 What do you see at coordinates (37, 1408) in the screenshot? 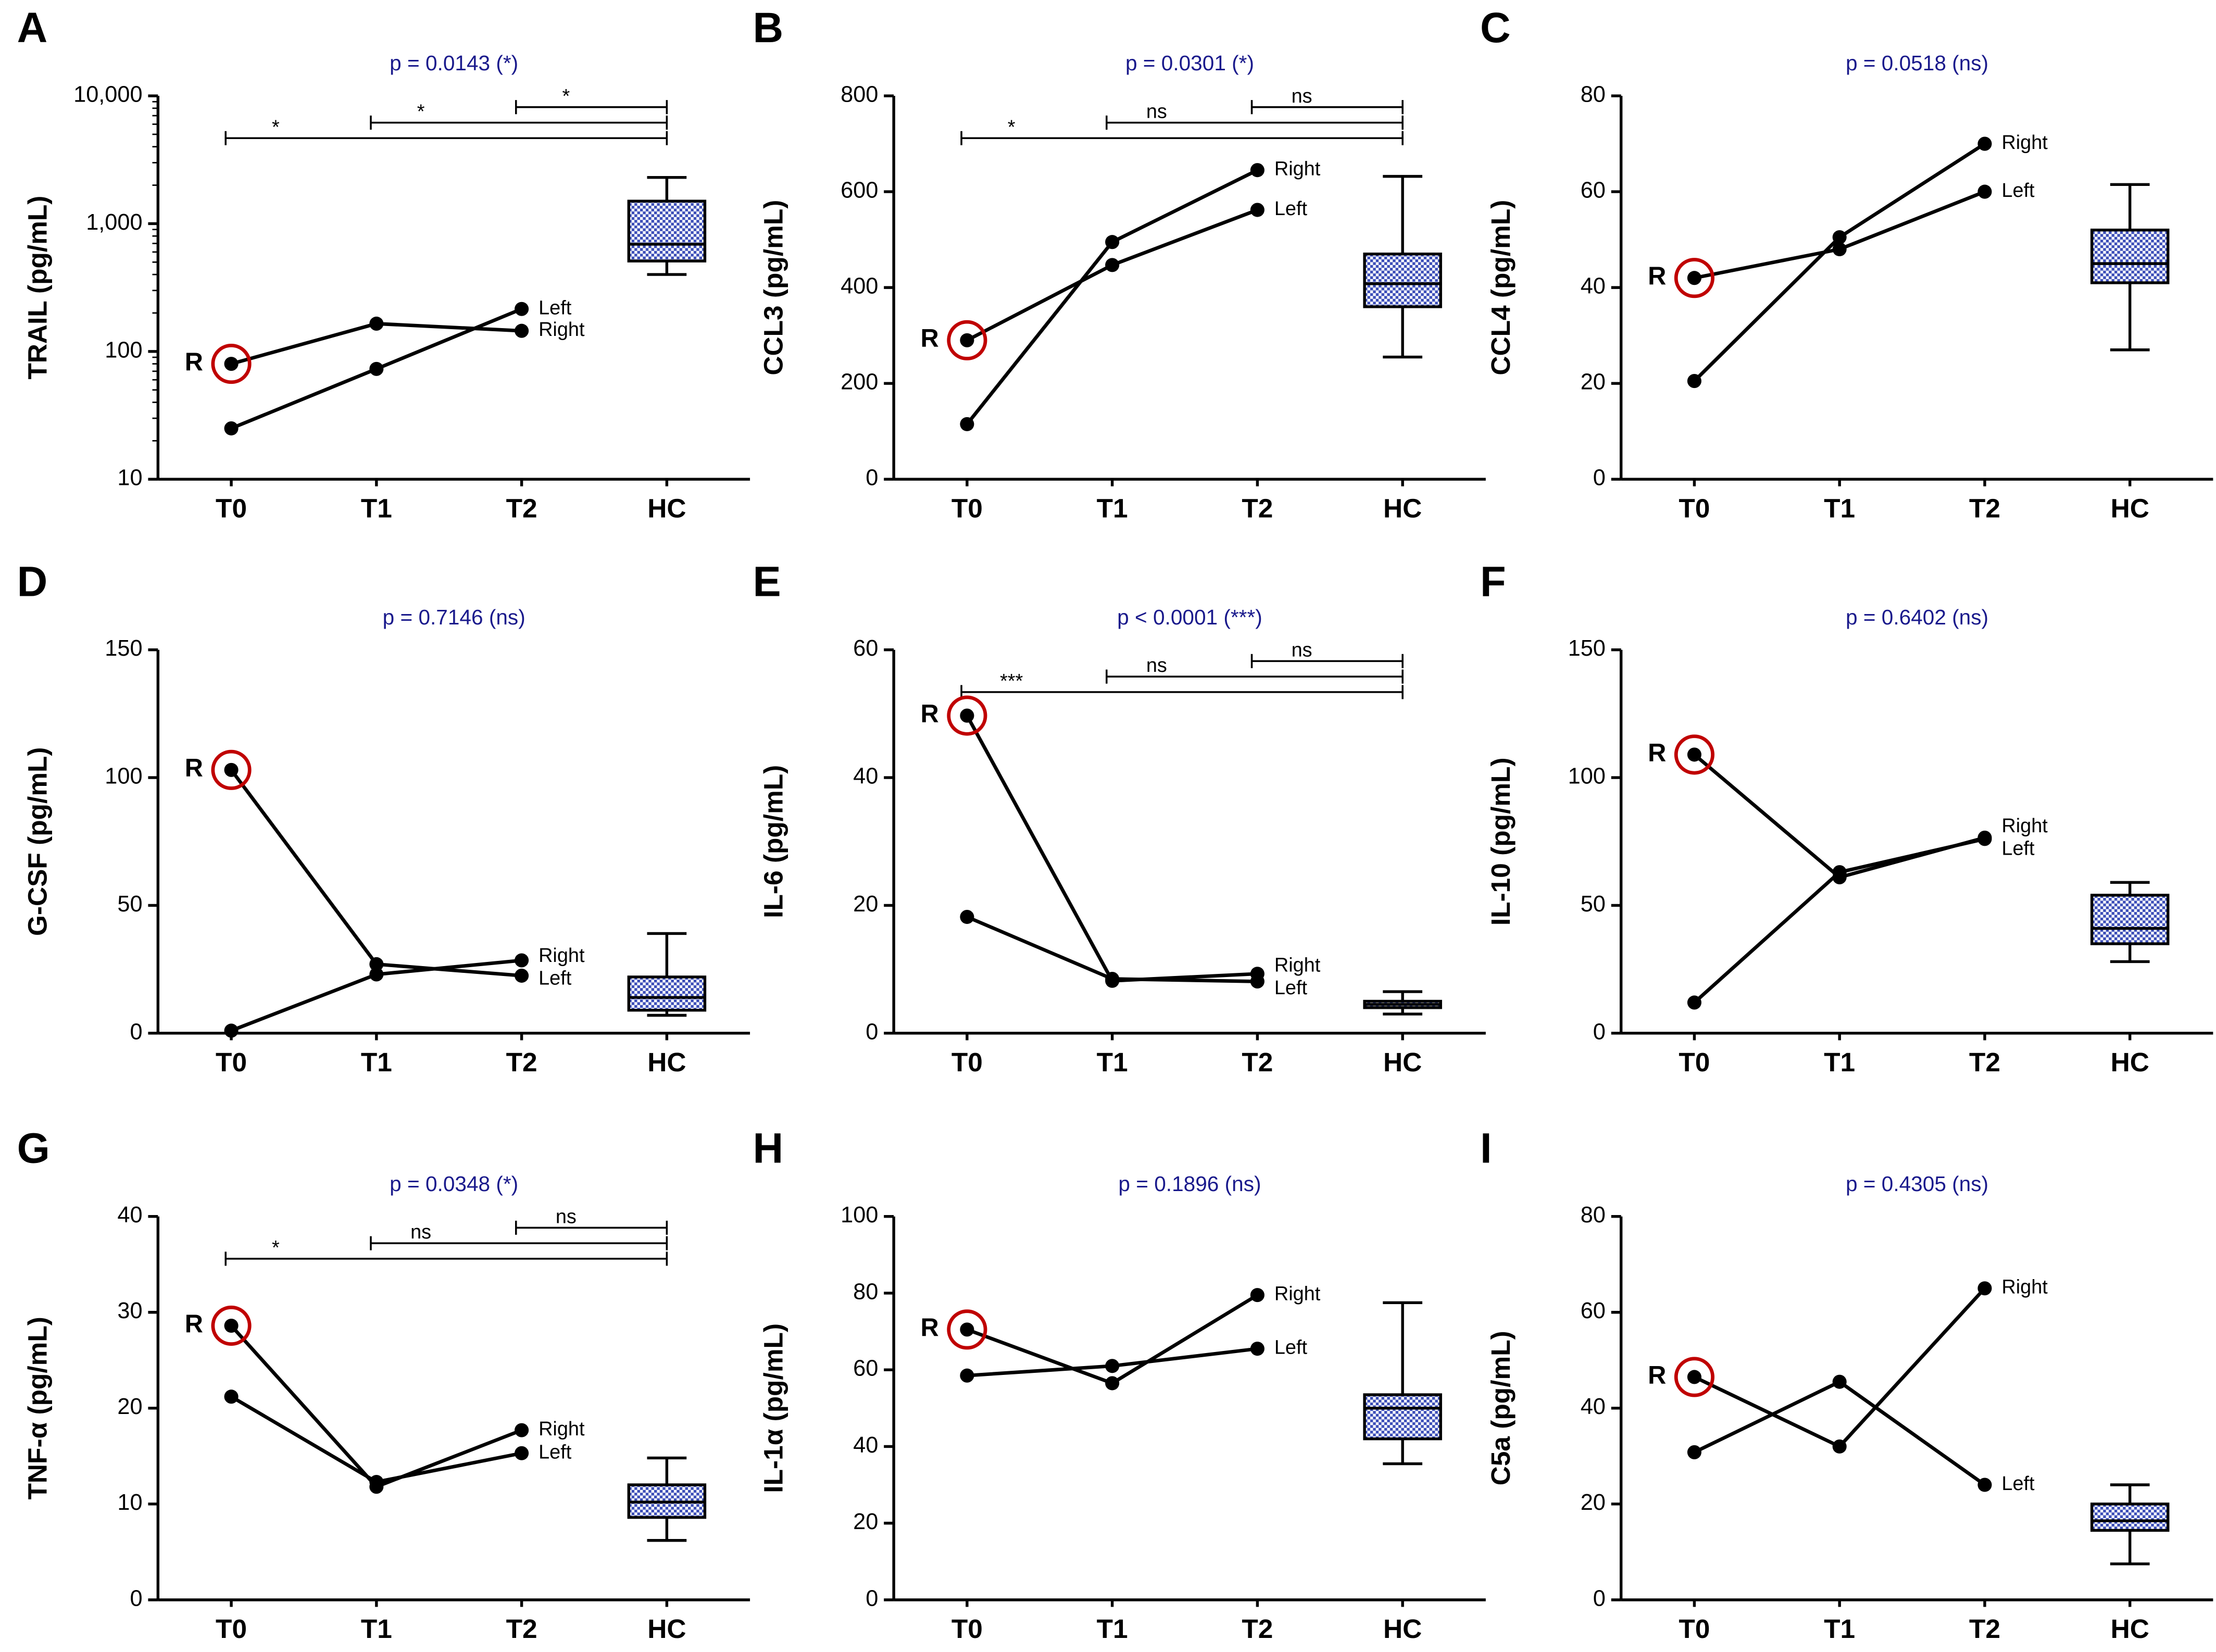
I see `y-axis-label: TNF-α (pg/mL)` at bounding box center [37, 1408].